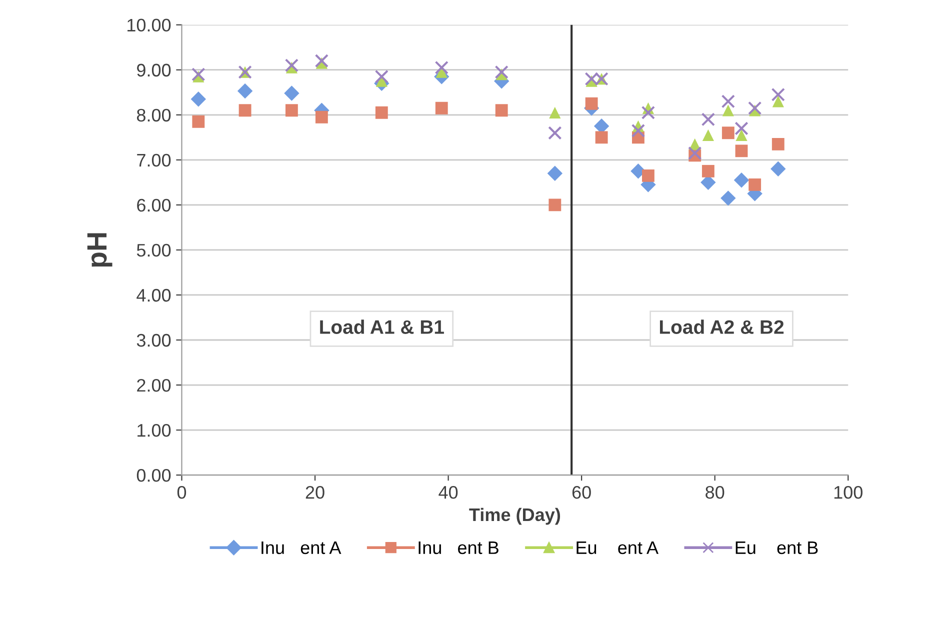  What do you see at coordinates (154, 430) in the screenshot?
I see `y-tick-label: 1.00` at bounding box center [154, 430].